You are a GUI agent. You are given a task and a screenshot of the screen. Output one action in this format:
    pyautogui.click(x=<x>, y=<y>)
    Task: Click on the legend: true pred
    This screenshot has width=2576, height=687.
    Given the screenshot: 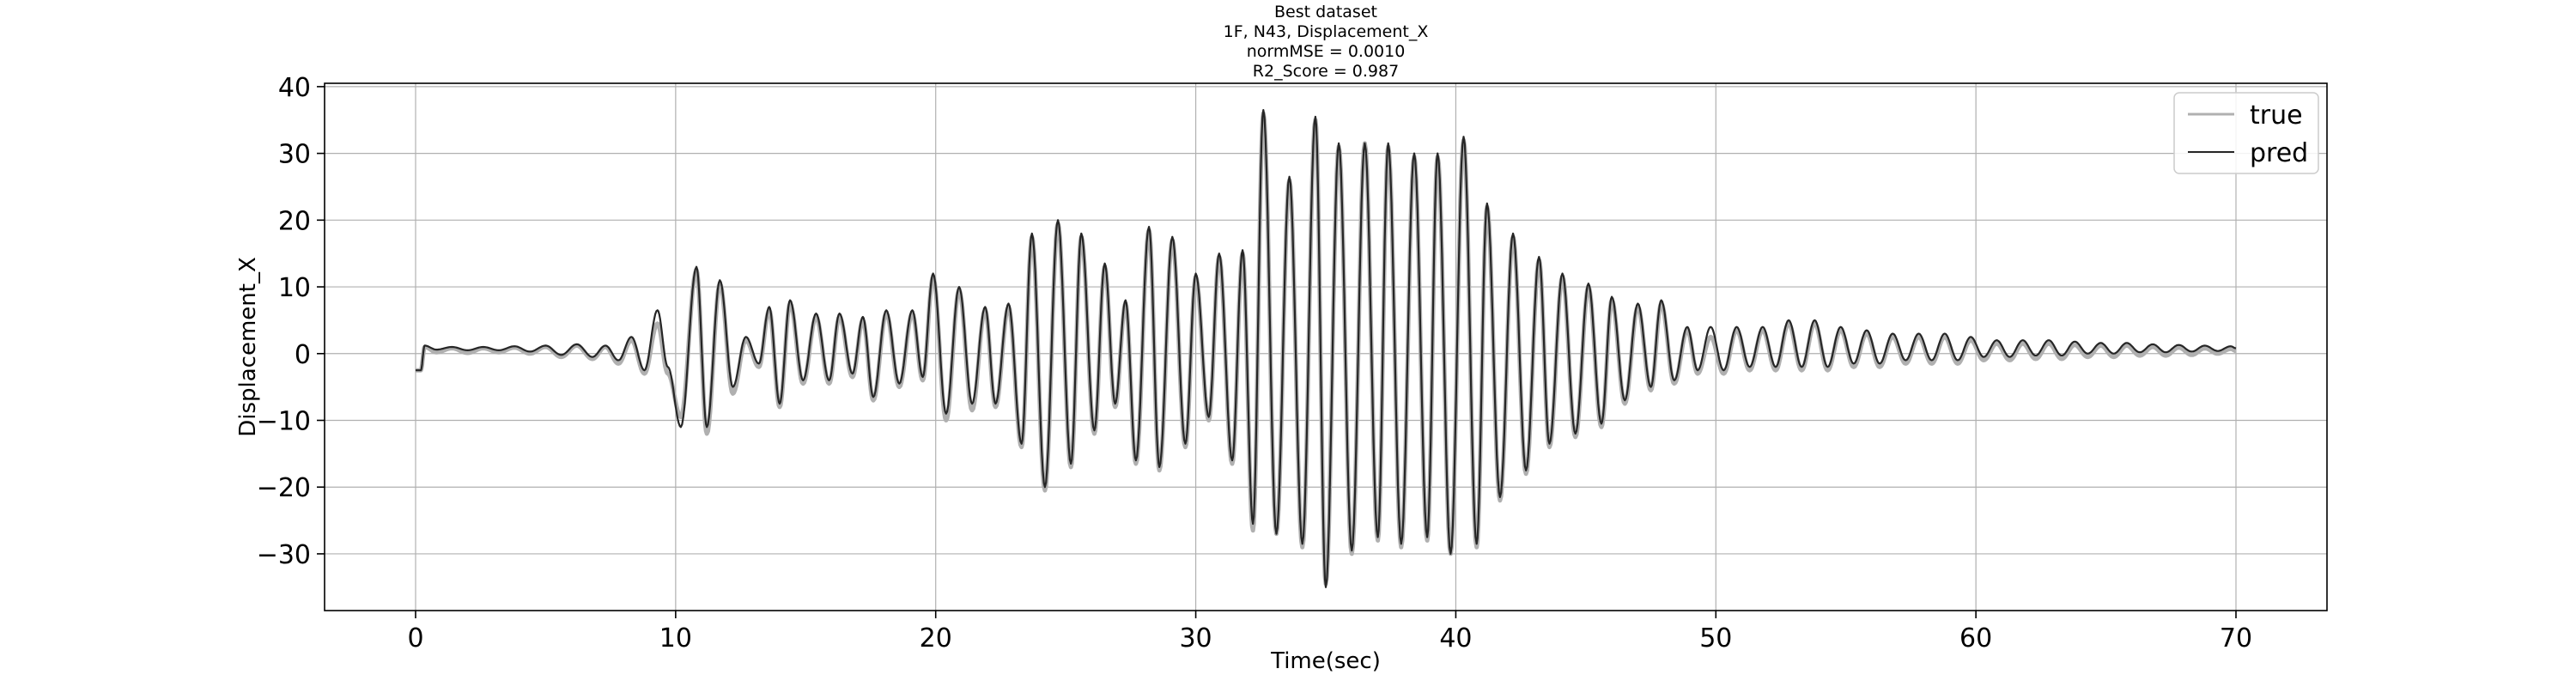 What is the action you would take?
    pyautogui.click(x=2246, y=133)
    